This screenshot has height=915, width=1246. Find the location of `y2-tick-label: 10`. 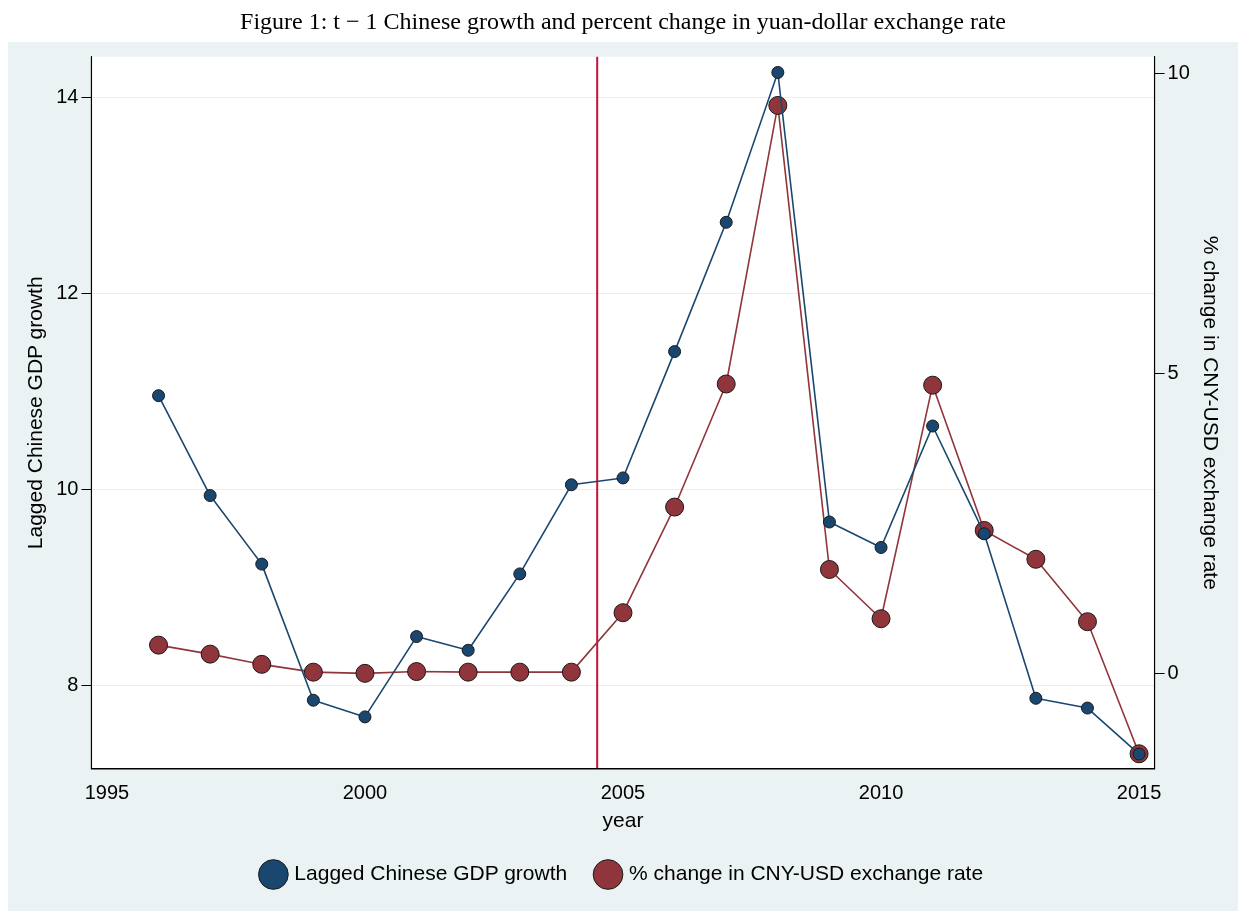

y2-tick-label: 10 is located at coordinates (1178, 71).